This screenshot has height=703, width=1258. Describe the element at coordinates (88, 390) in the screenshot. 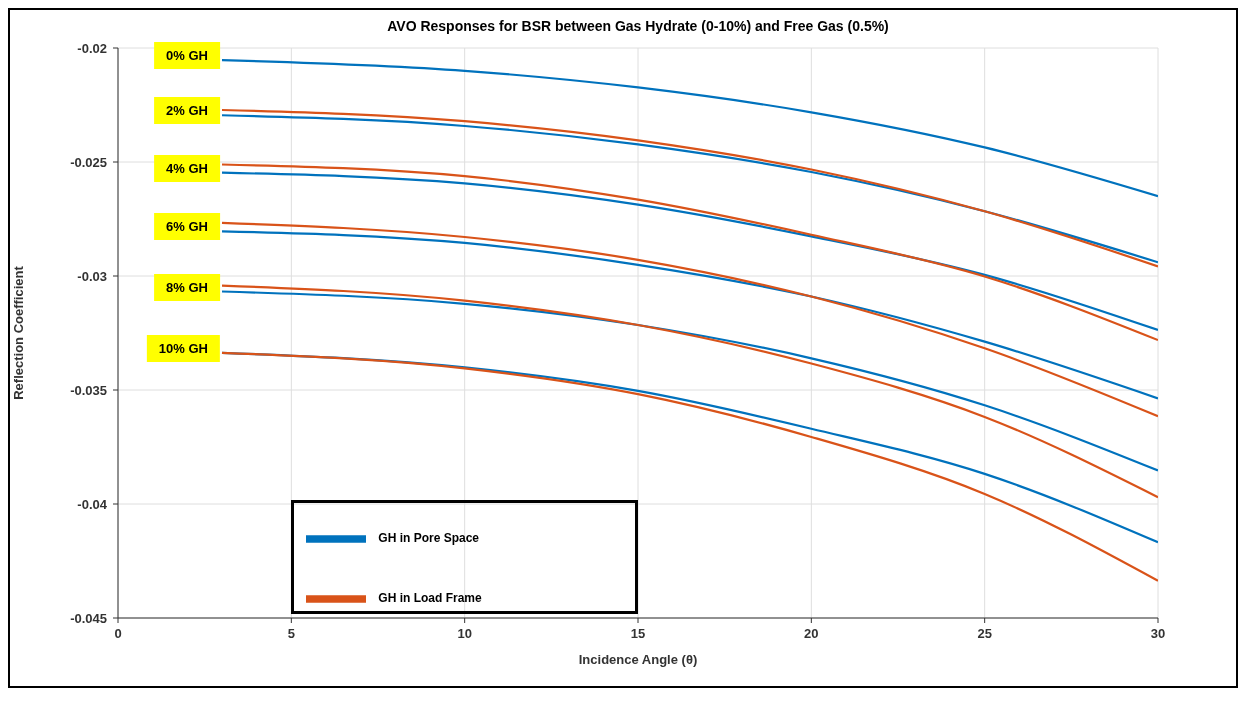

I see `y-tick-label: -0.035` at that location.